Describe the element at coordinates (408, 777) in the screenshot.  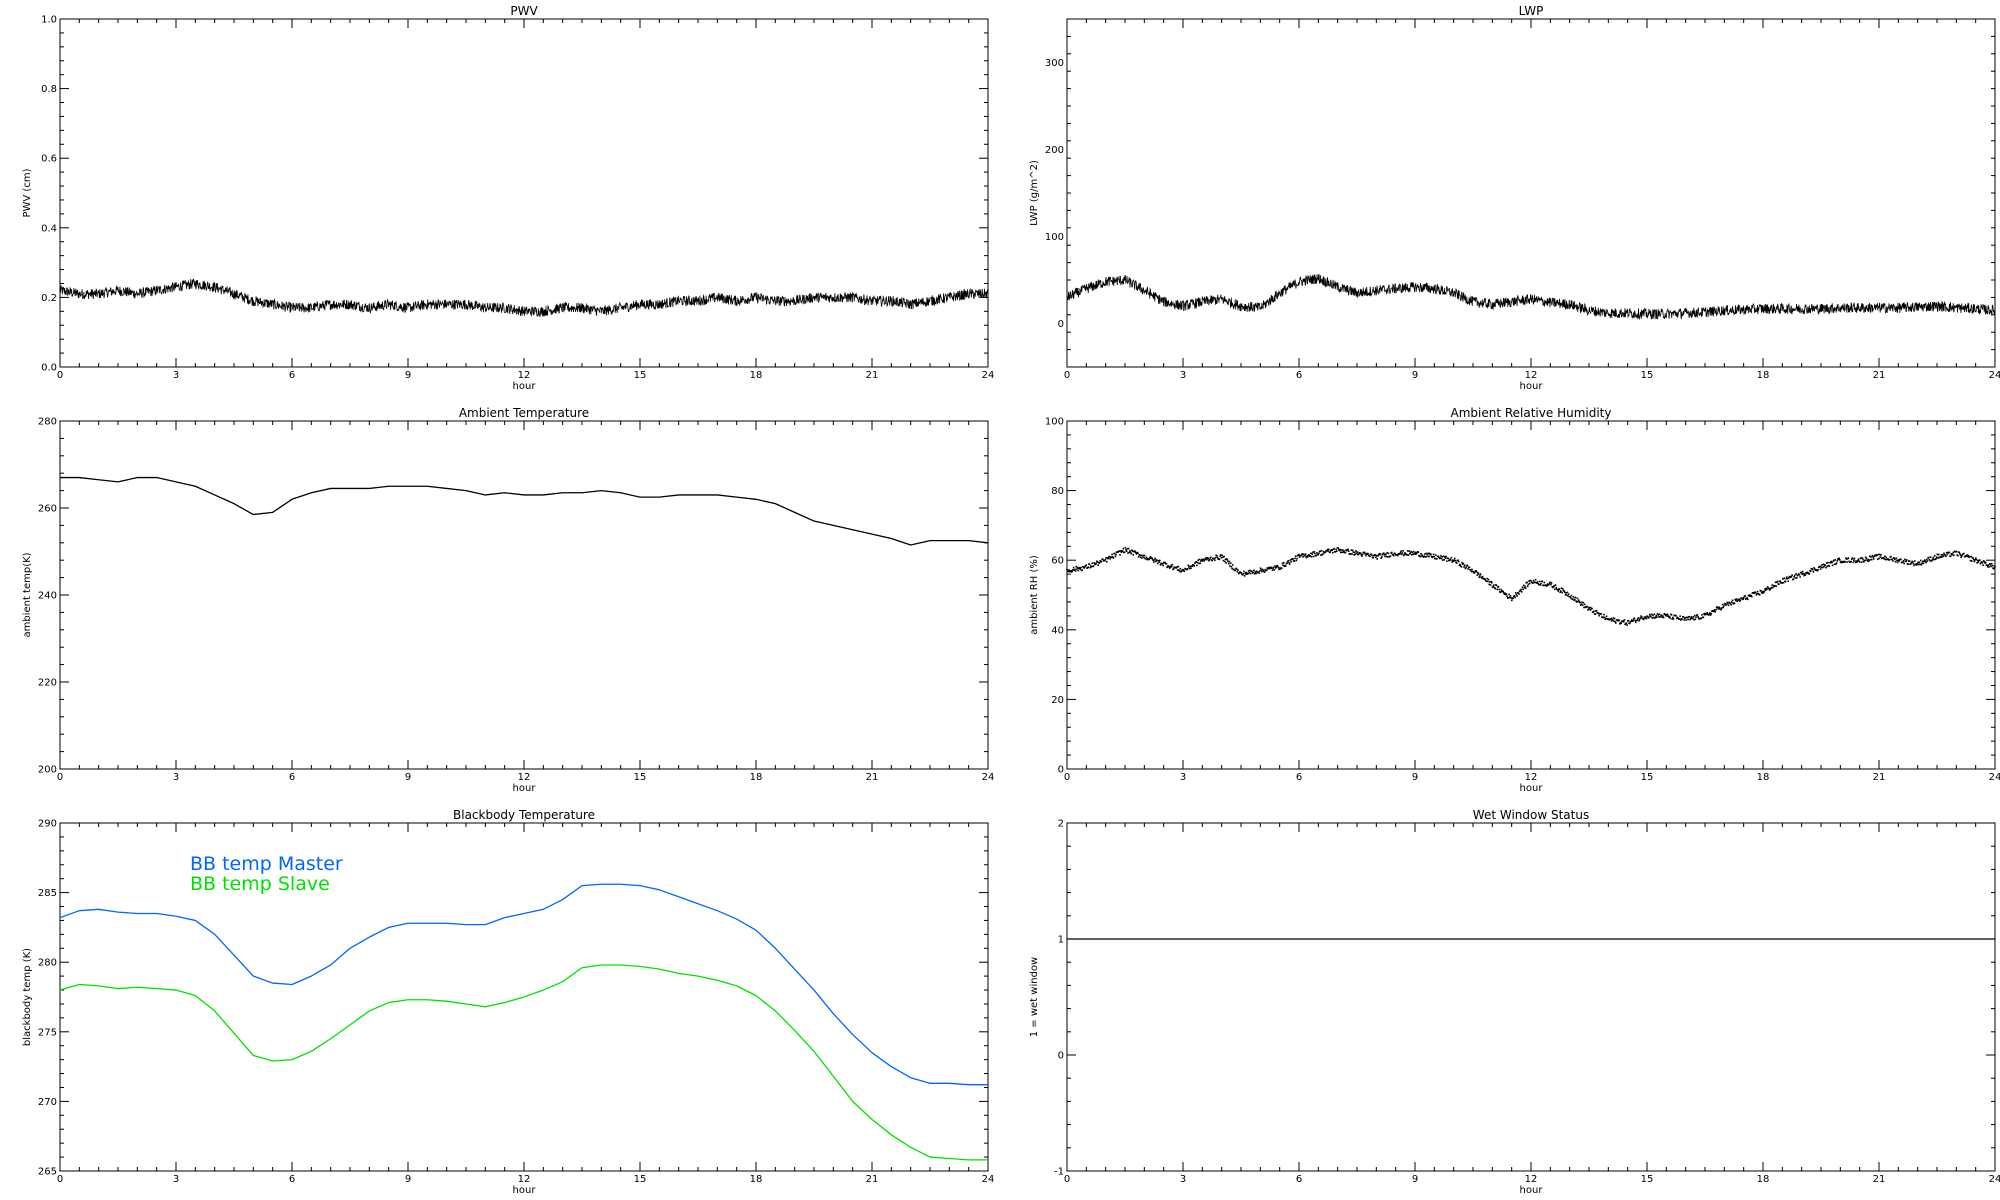
I see `x-tick-label: 9` at that location.